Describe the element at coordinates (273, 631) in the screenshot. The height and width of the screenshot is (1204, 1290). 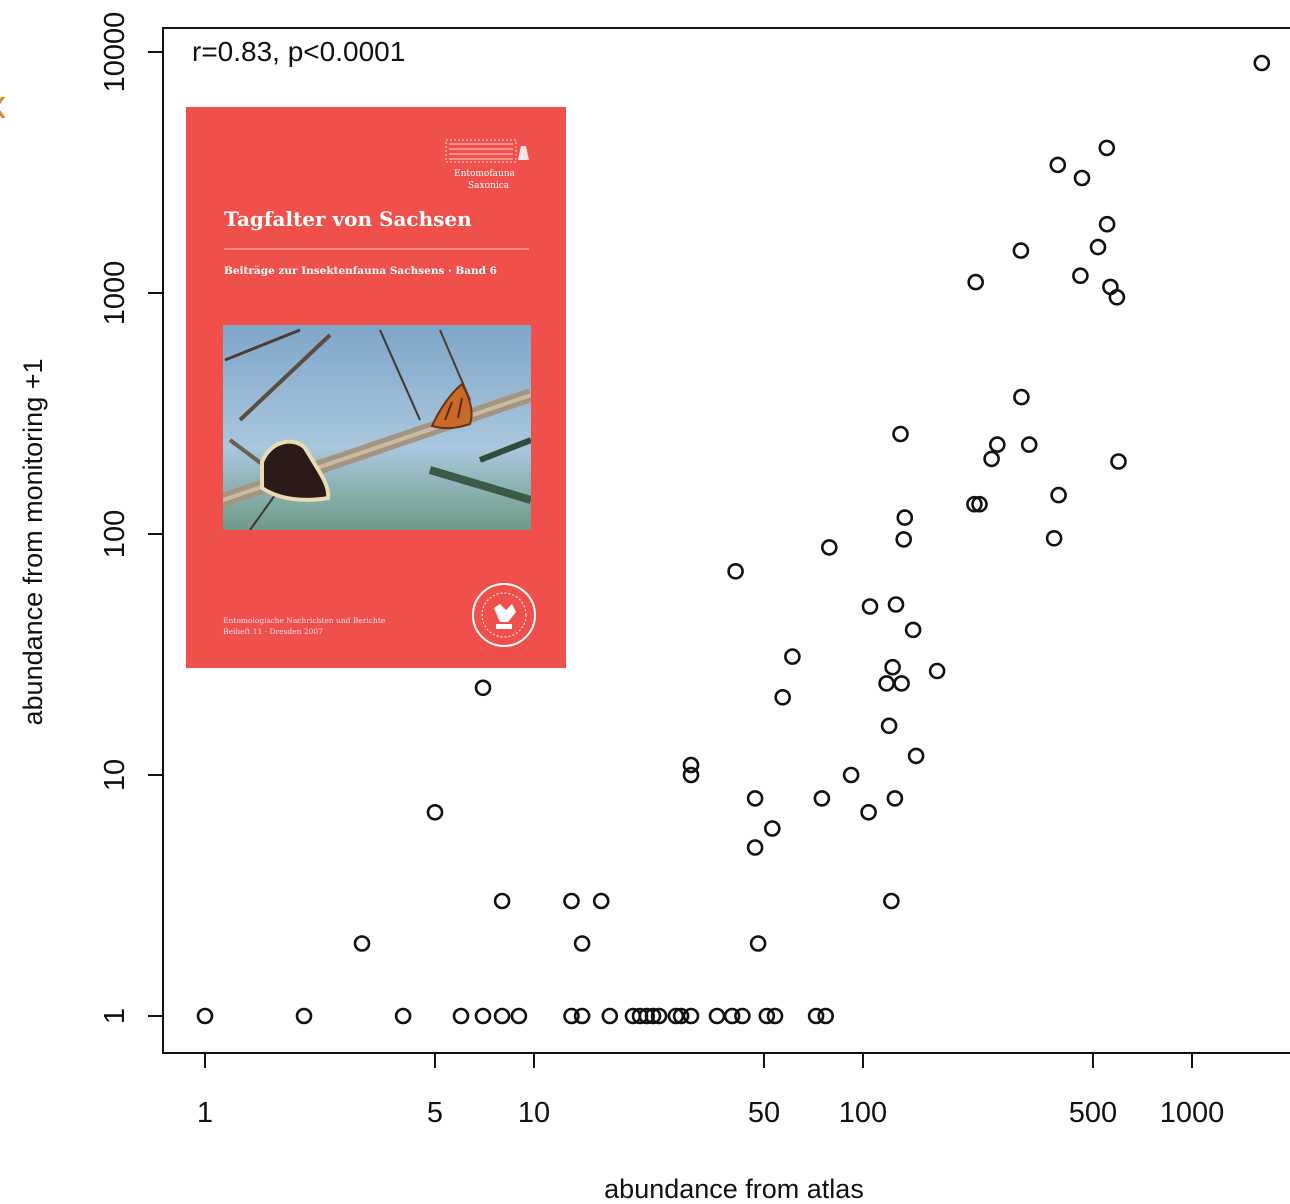
I see `book-footer-line-2: Beiheft 11 · Dresden 2007` at that location.